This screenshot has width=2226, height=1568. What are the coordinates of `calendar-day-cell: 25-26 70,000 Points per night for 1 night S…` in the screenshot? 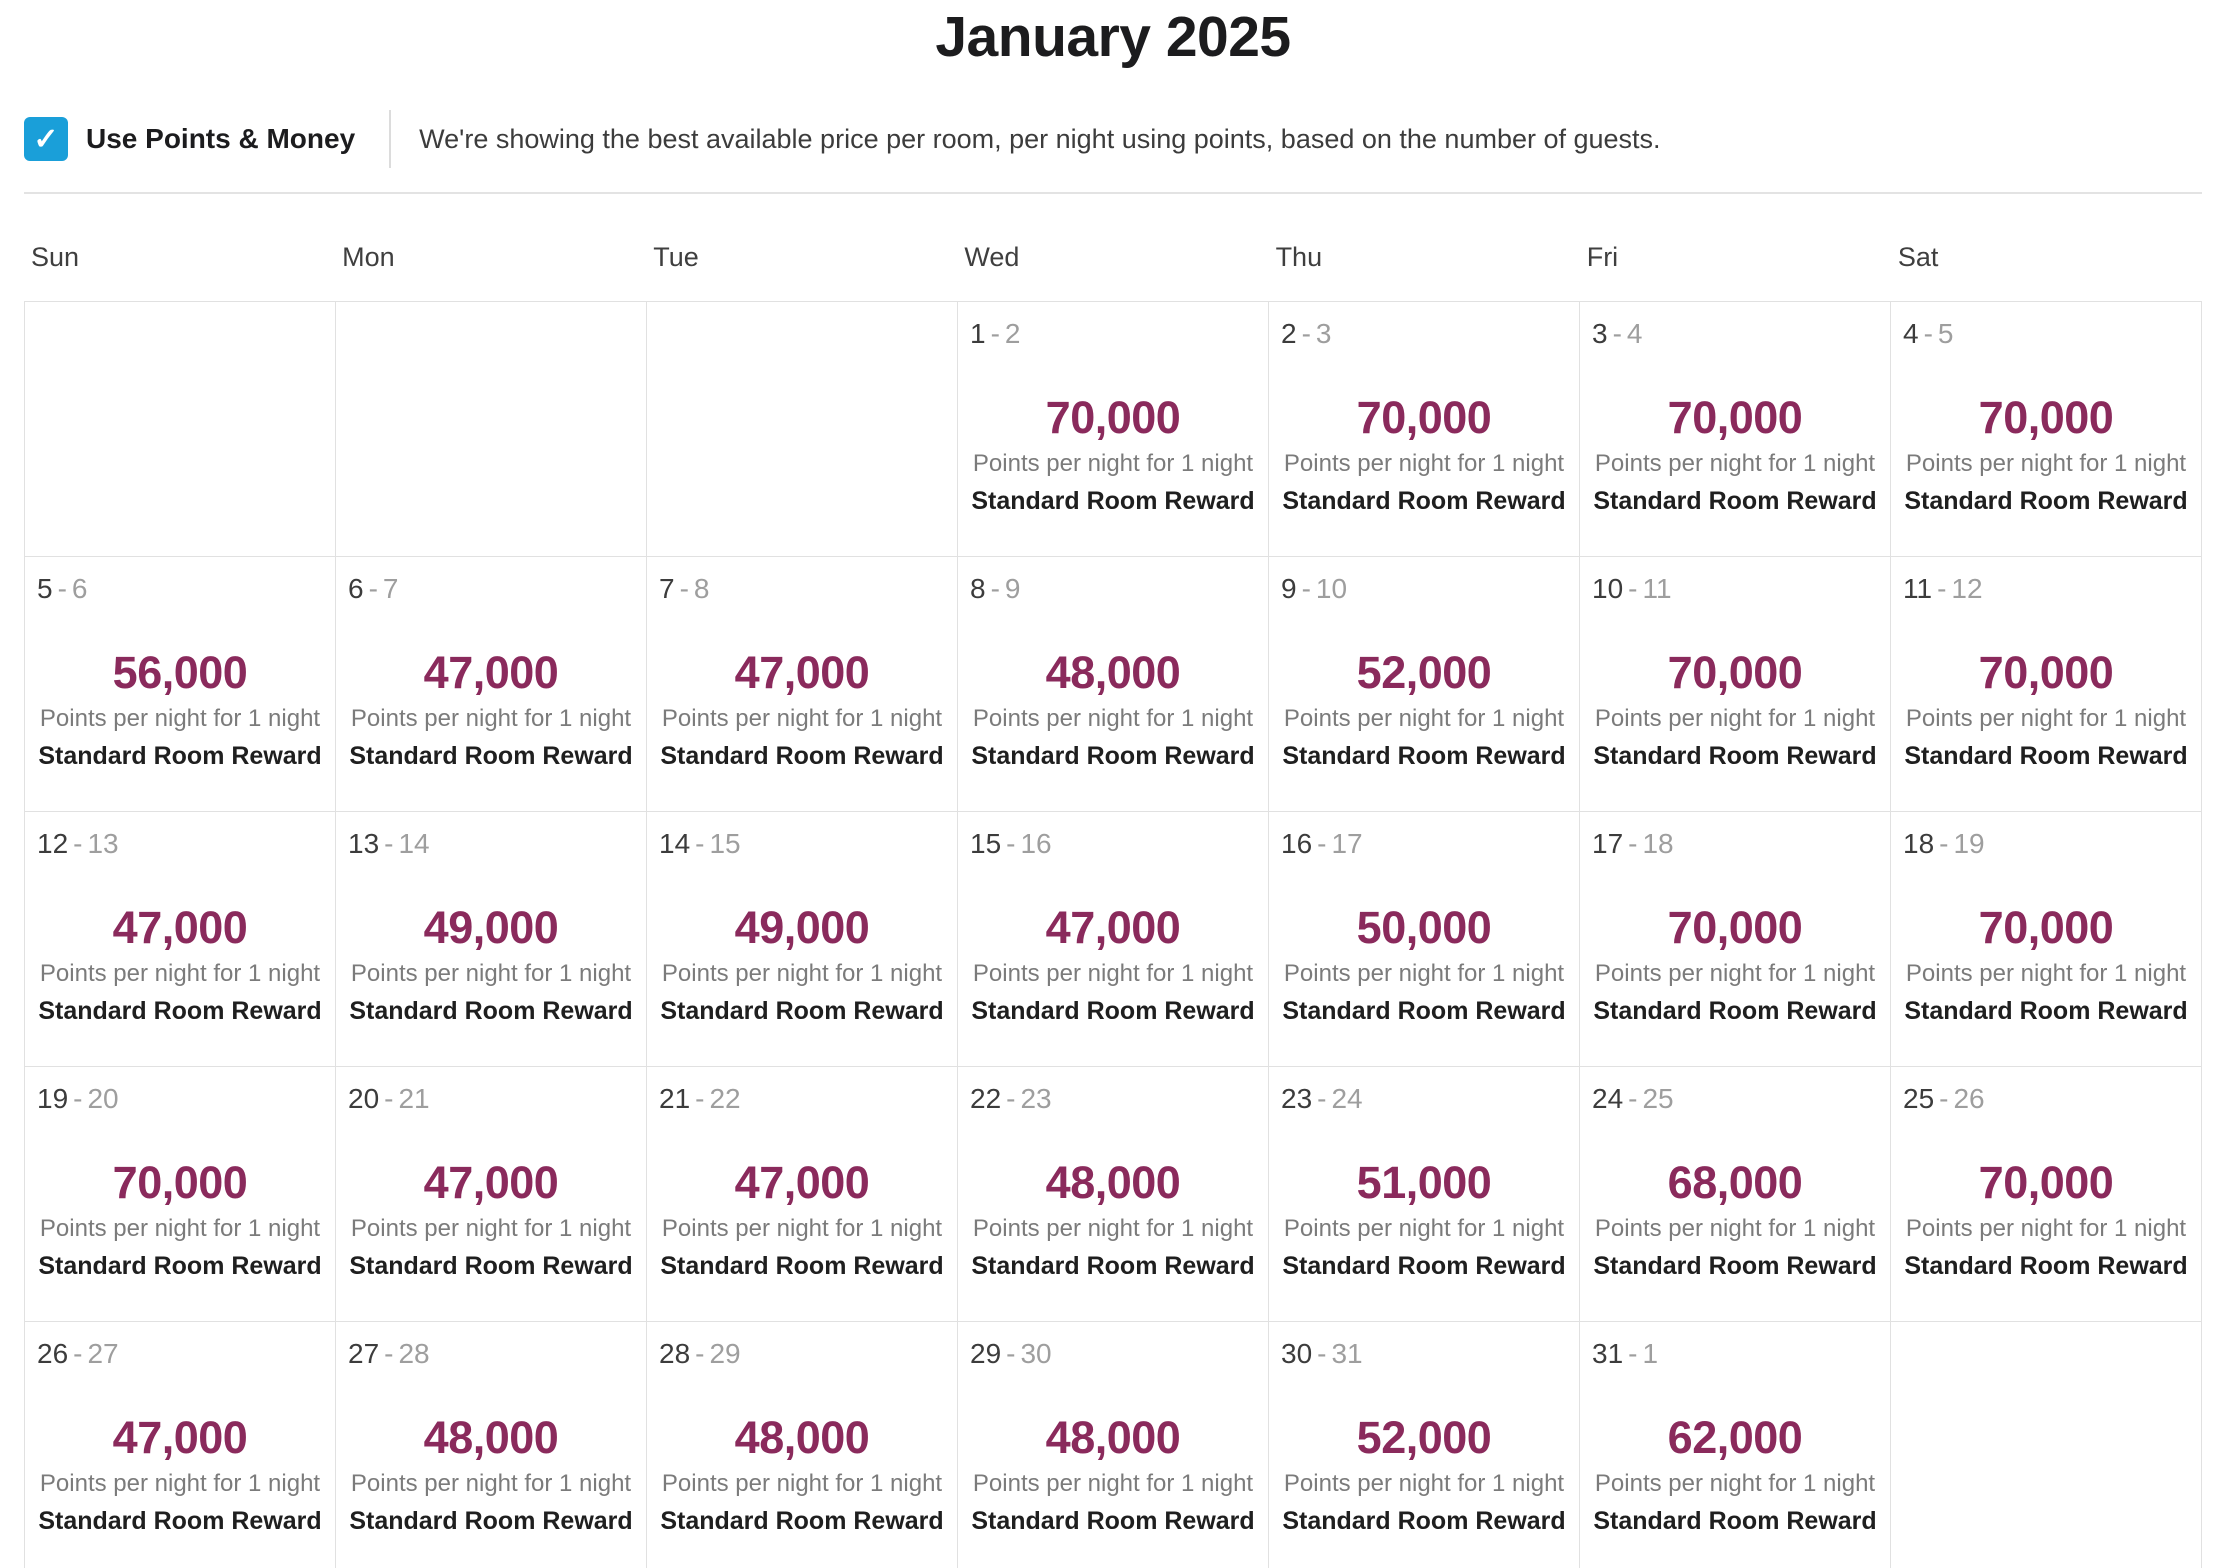 It's located at (2046, 1194).